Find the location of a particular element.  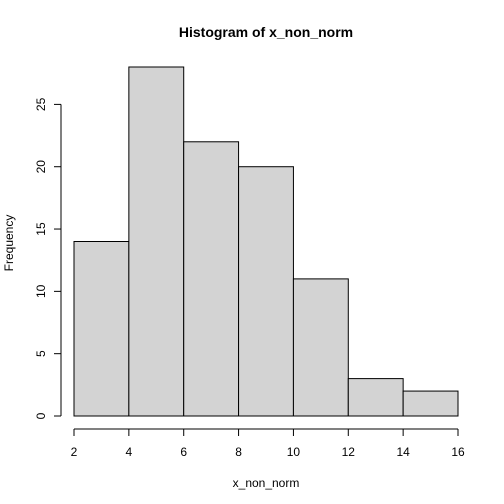

y-tick-label: 0 is located at coordinates (41, 415).